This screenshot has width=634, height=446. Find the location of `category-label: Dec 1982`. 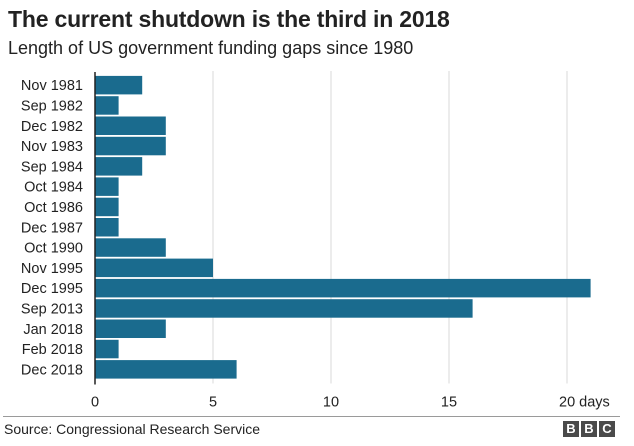

category-label: Dec 1982 is located at coordinates (52, 127).